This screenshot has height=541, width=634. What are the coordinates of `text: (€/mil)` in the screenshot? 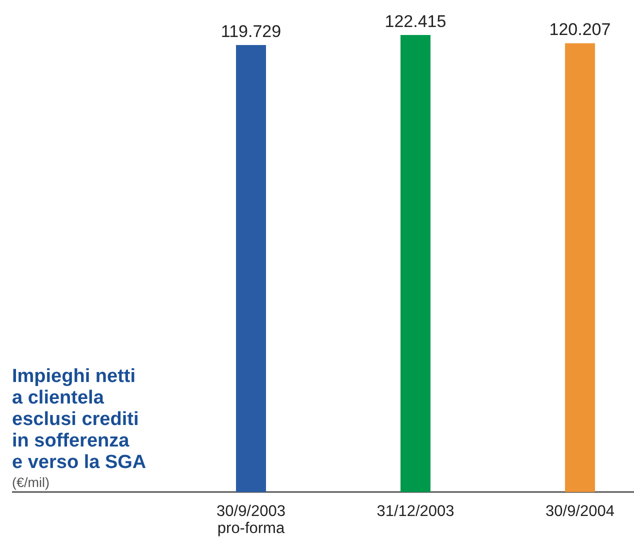 It's located at (31, 482).